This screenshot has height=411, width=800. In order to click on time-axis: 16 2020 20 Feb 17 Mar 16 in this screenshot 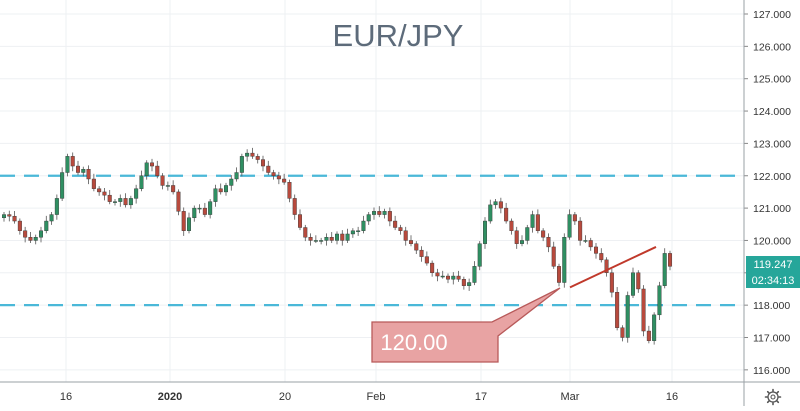, I will do `click(400, 392)`.